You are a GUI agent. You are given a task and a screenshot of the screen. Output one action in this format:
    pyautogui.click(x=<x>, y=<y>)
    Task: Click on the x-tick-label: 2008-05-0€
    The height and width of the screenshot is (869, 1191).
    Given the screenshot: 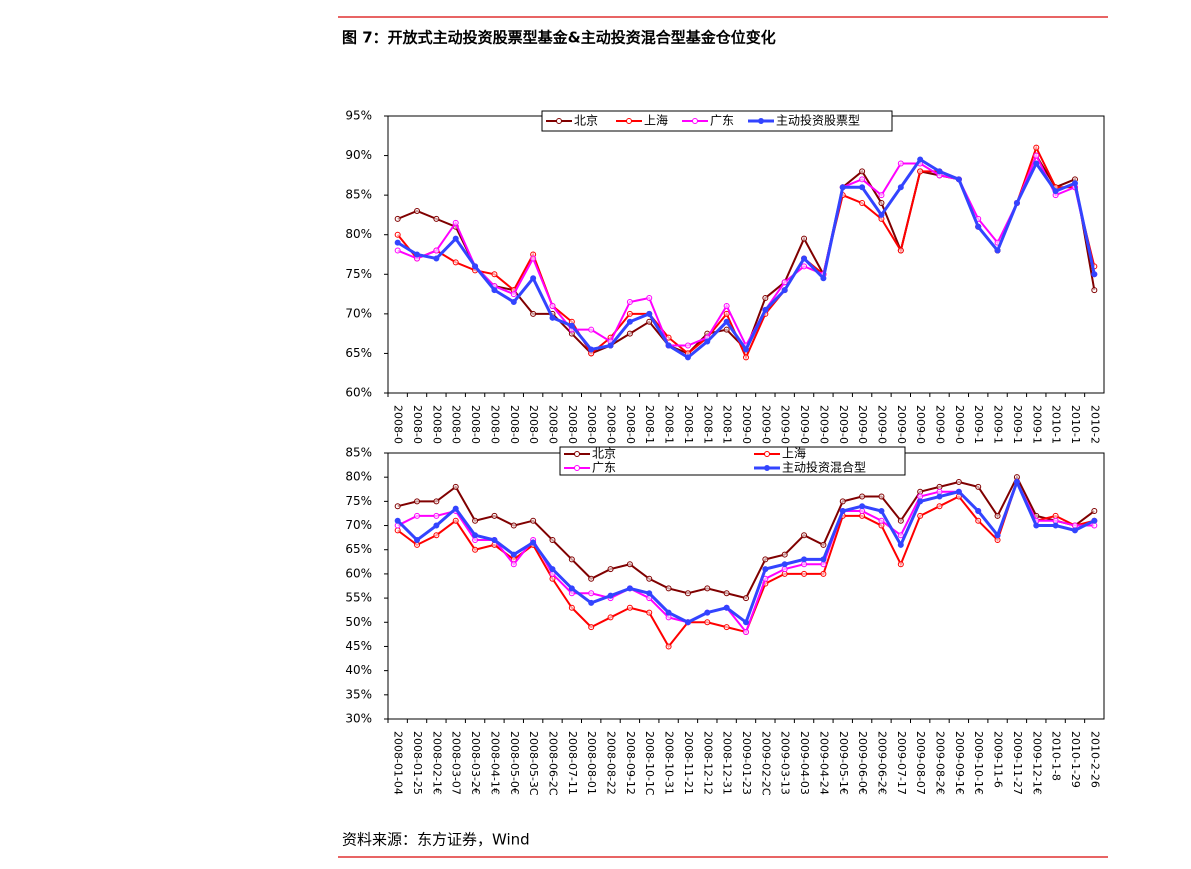 What is the action you would take?
    pyautogui.click(x=514, y=763)
    